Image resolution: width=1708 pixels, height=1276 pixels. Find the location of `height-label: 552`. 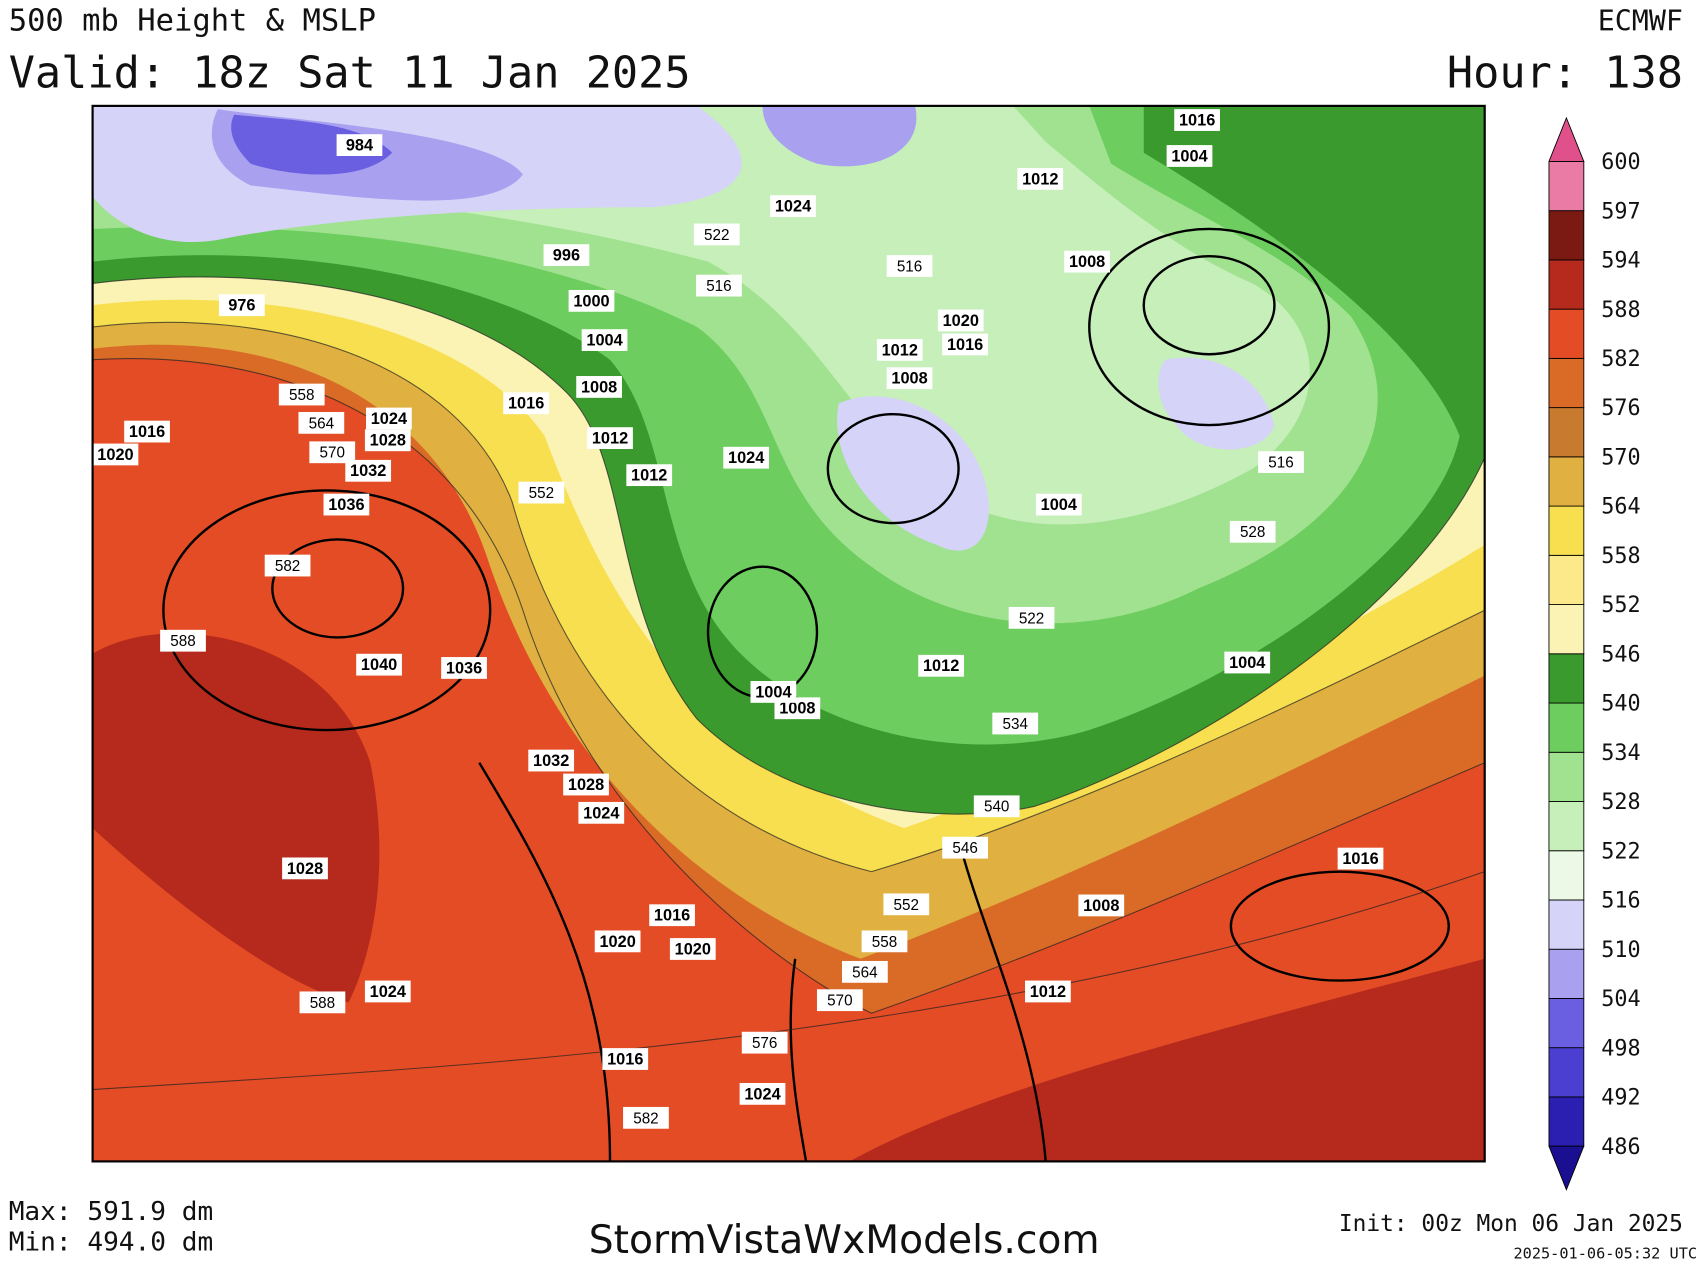

height-label: 552 is located at coordinates (906, 905).